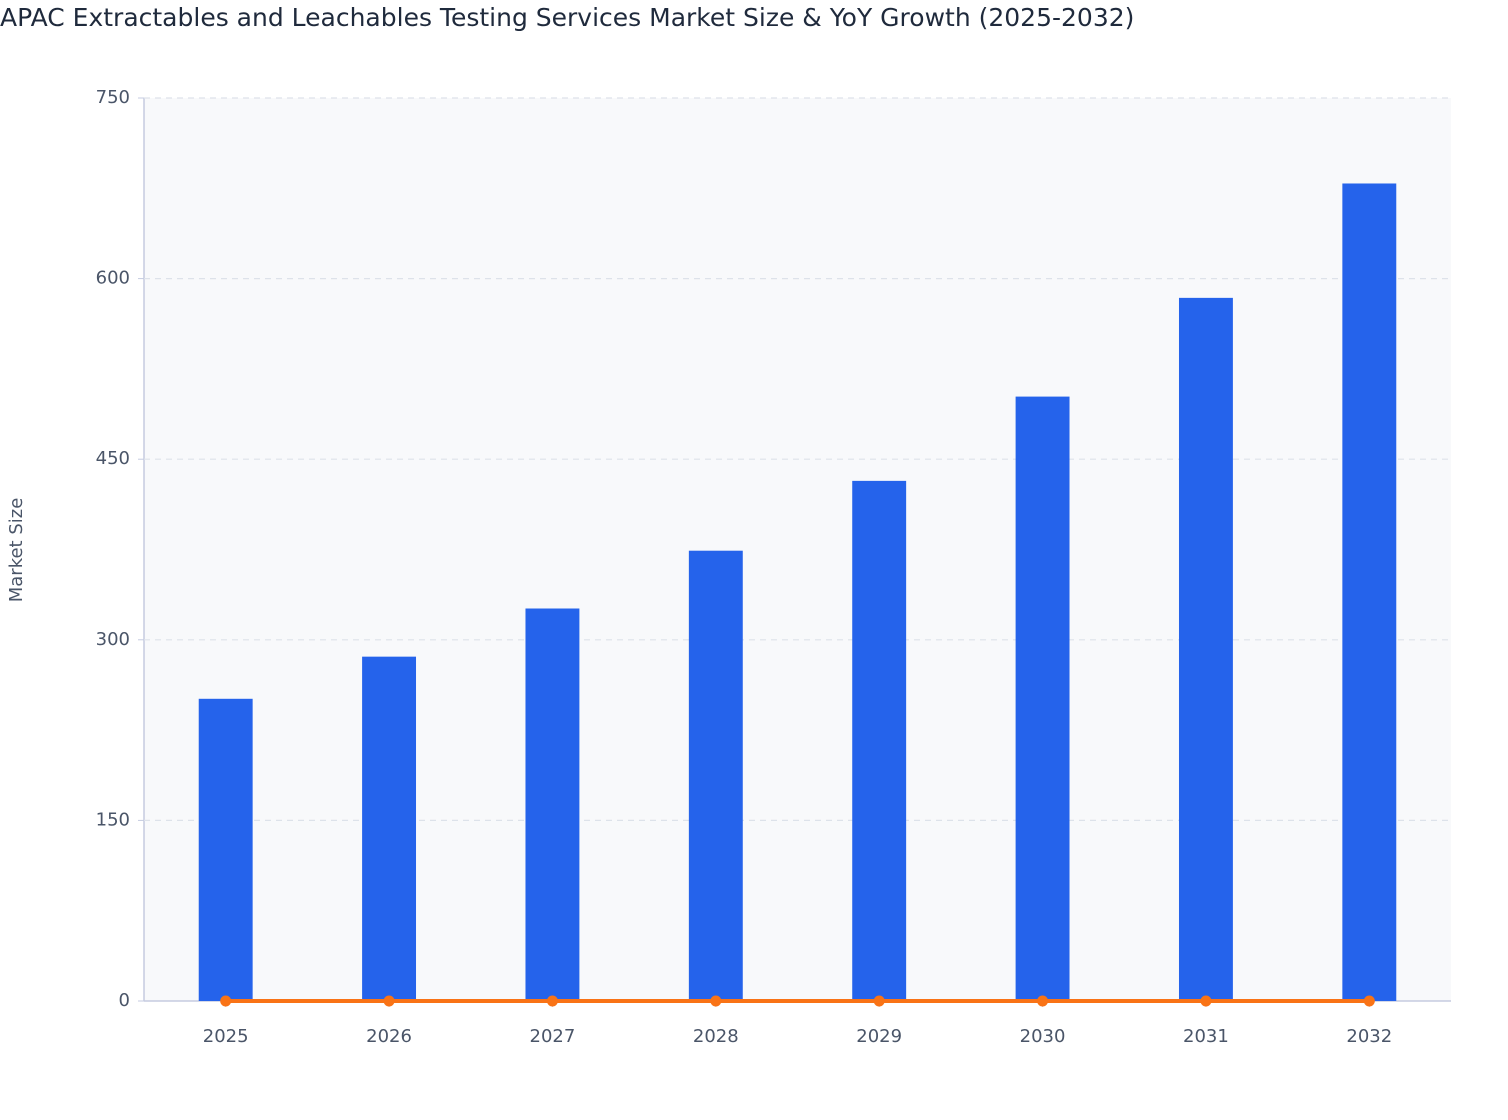  What do you see at coordinates (1369, 1036) in the screenshot?
I see `x-tick-label: 2032` at bounding box center [1369, 1036].